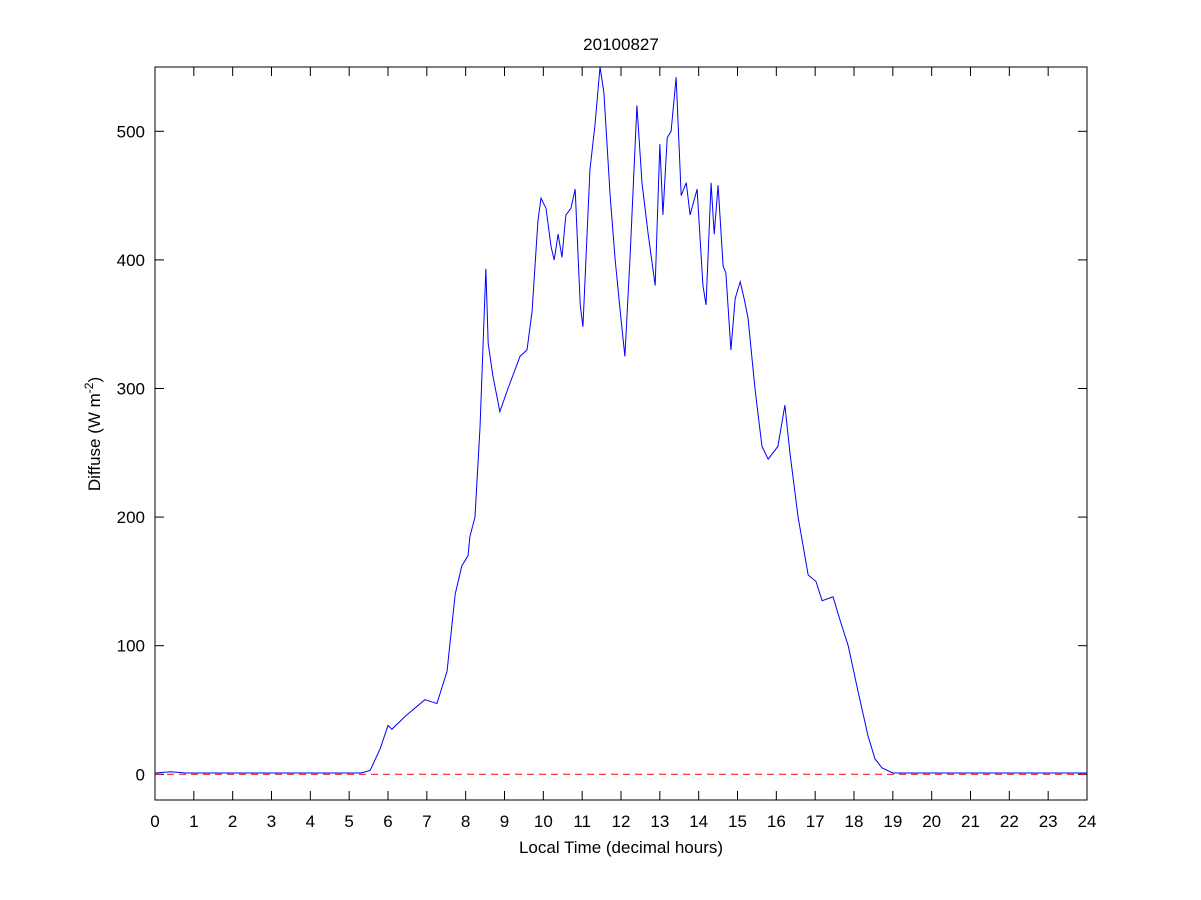 The image size is (1201, 900). I want to click on x-tick-label: 0, so click(154, 821).